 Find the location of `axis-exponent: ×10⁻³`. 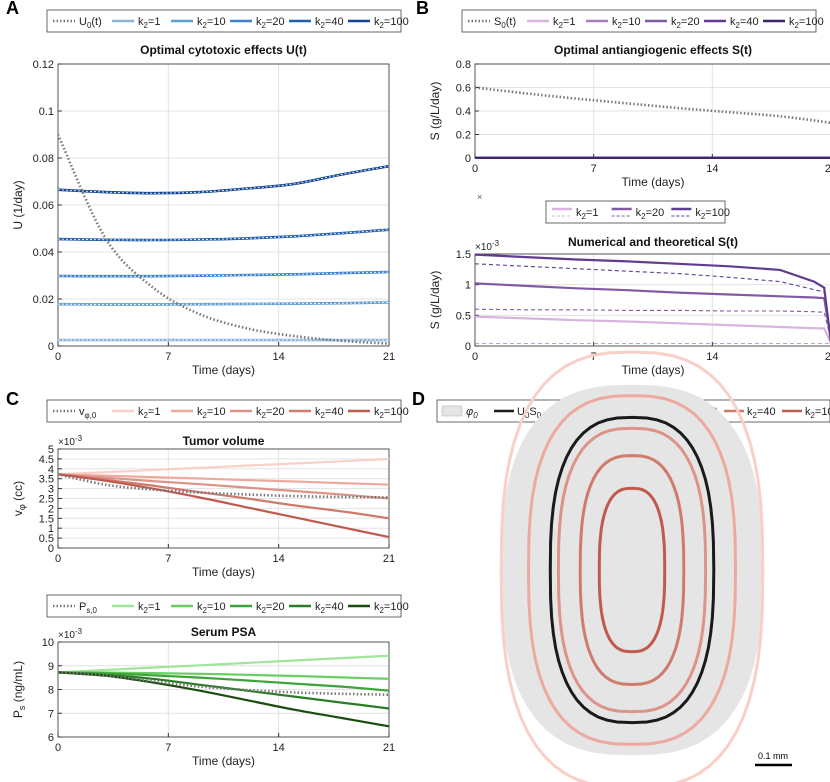

axis-exponent: ×10⁻³ is located at coordinates (487, 246).